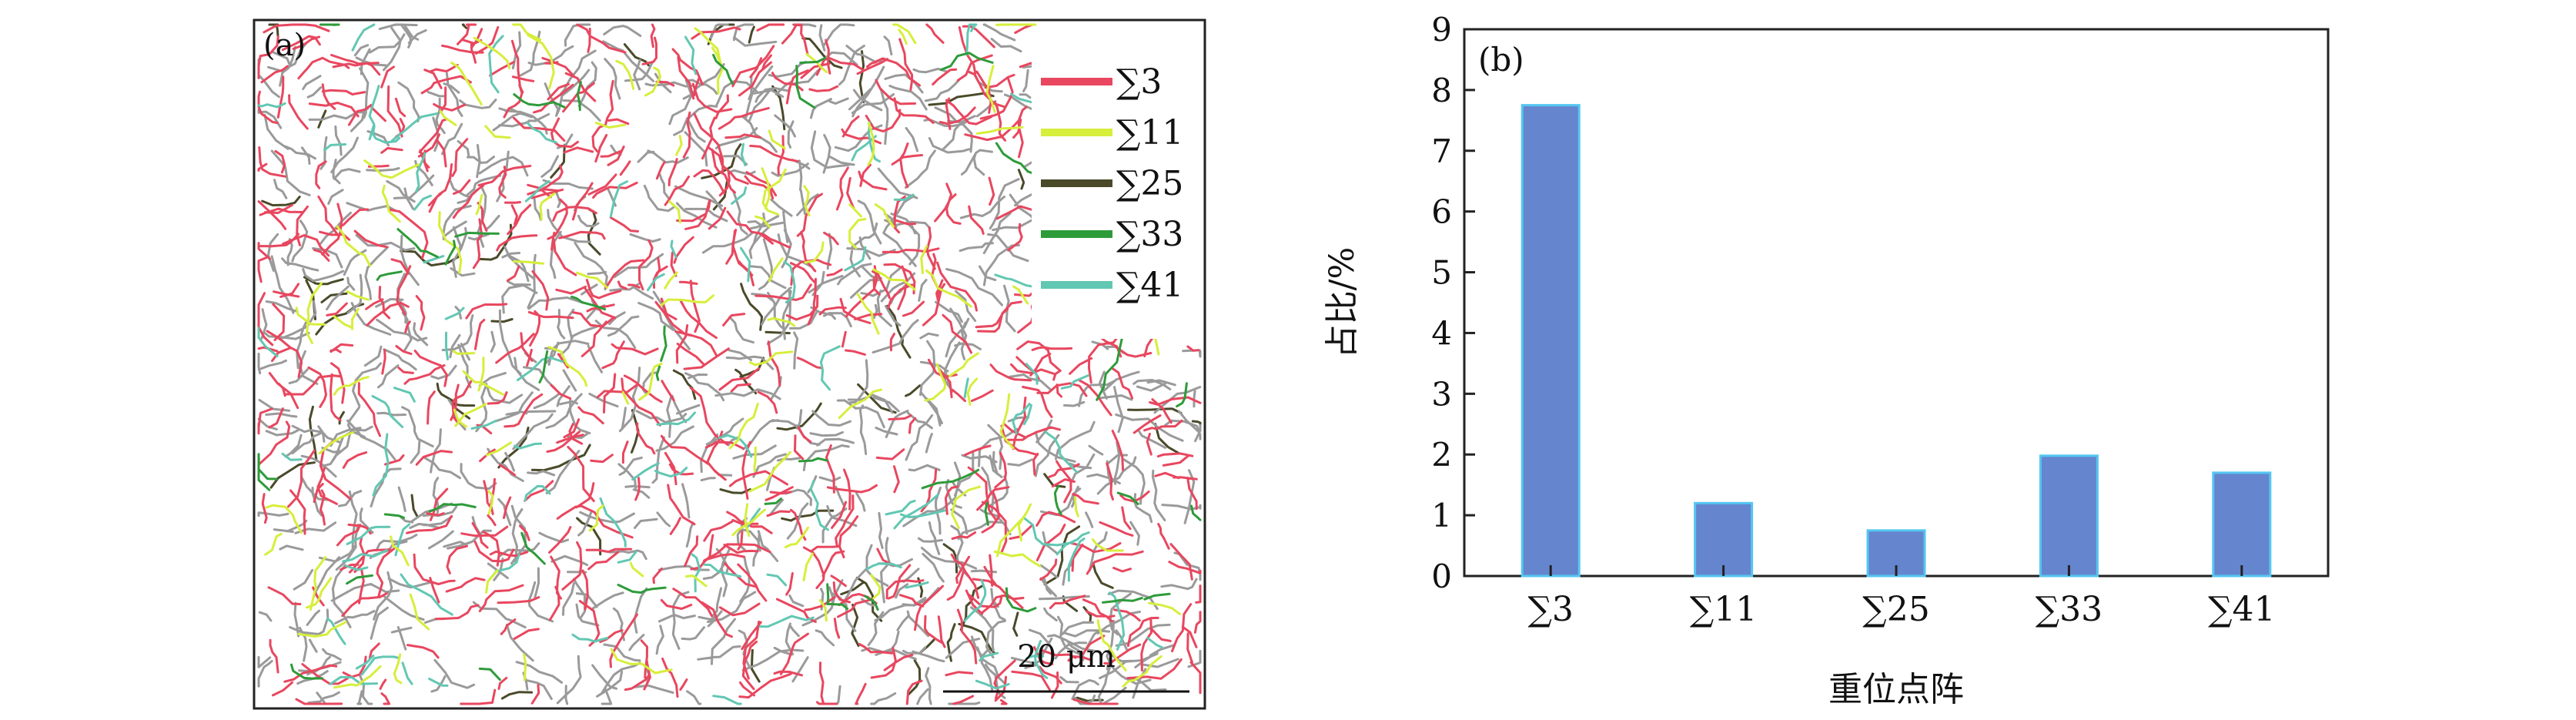 This screenshot has width=2576, height=720. What do you see at coordinates (1896, 689) in the screenshot?
I see `x-axis-title: 重位点阵` at bounding box center [1896, 689].